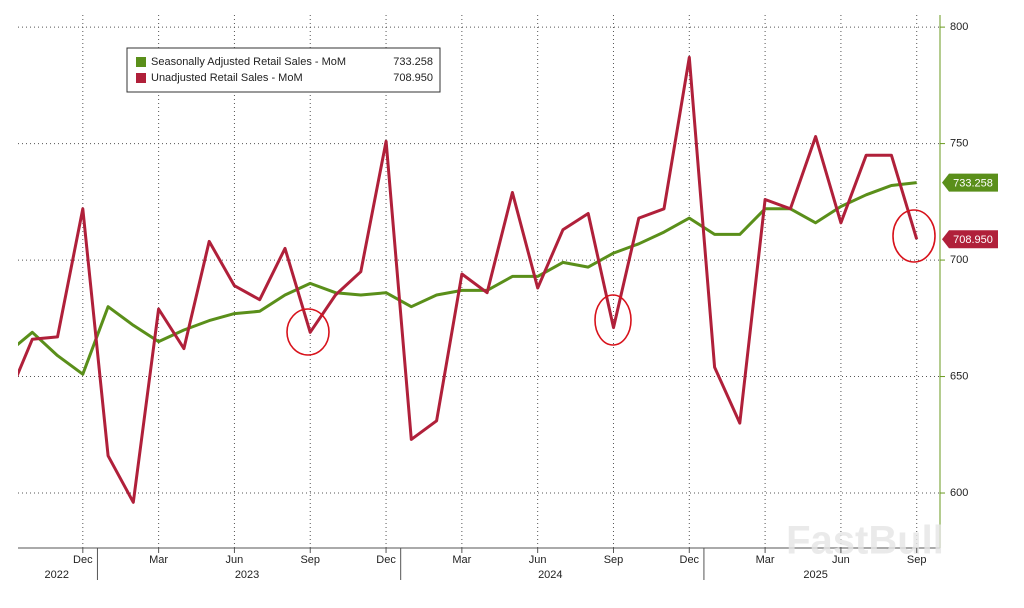  I want to click on end-tag-label: 708.950, so click(973, 240).